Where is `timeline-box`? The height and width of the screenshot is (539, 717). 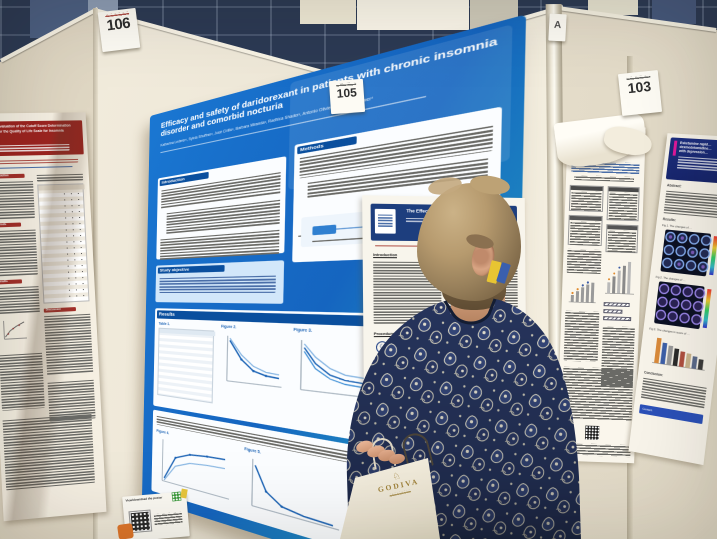
timeline-box is located at coordinates (324, 230).